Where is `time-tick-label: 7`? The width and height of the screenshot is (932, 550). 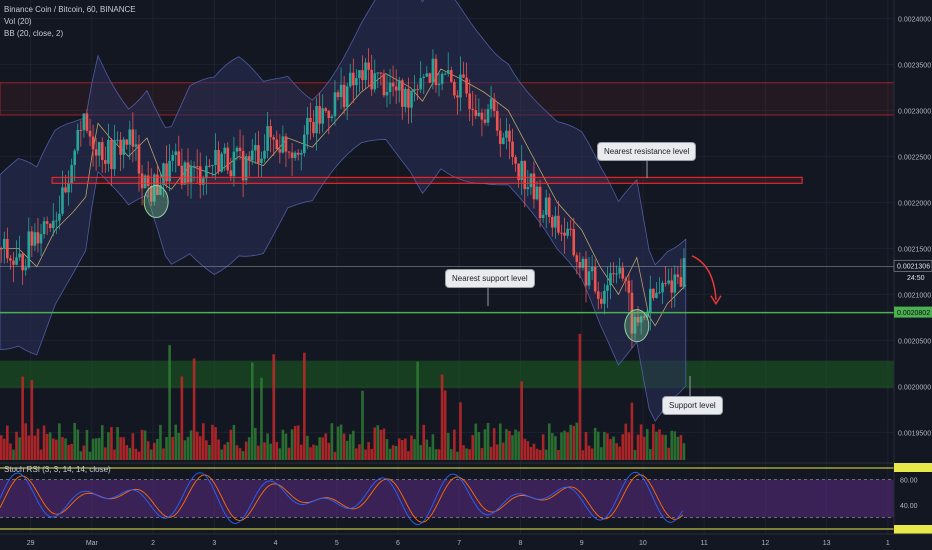 time-tick-label: 7 is located at coordinates (459, 543).